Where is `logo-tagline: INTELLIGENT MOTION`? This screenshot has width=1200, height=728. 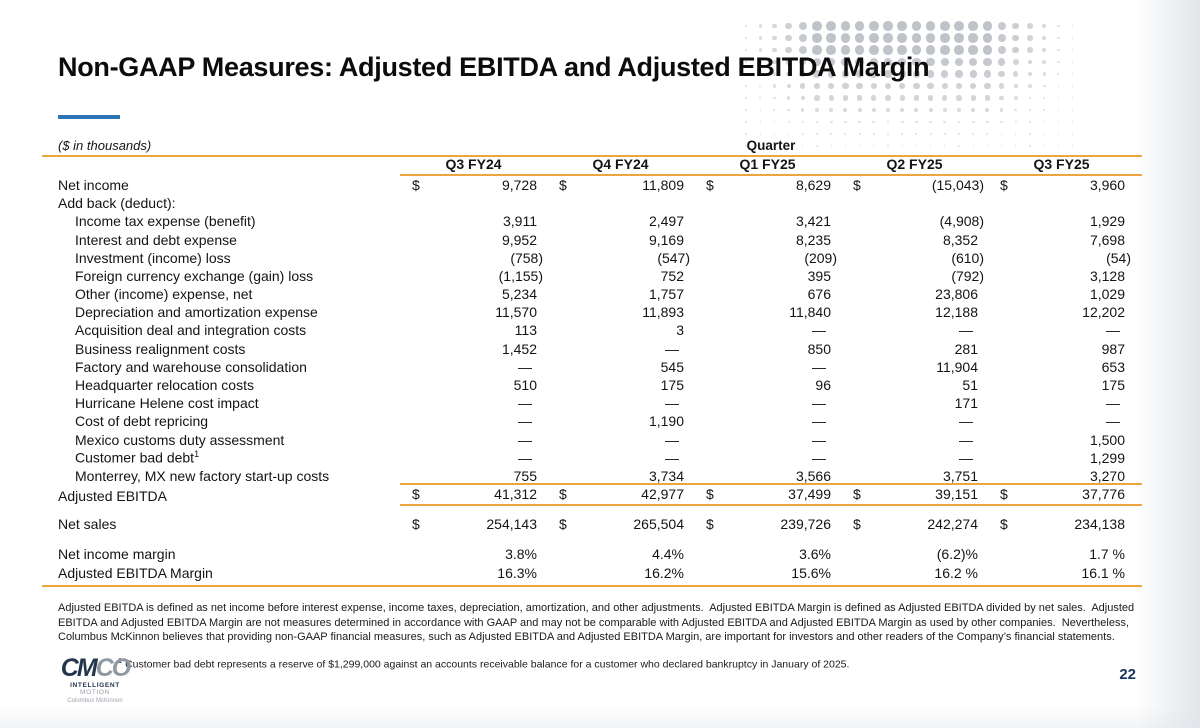
logo-tagline: INTELLIGENT MOTION is located at coordinates (95, 689).